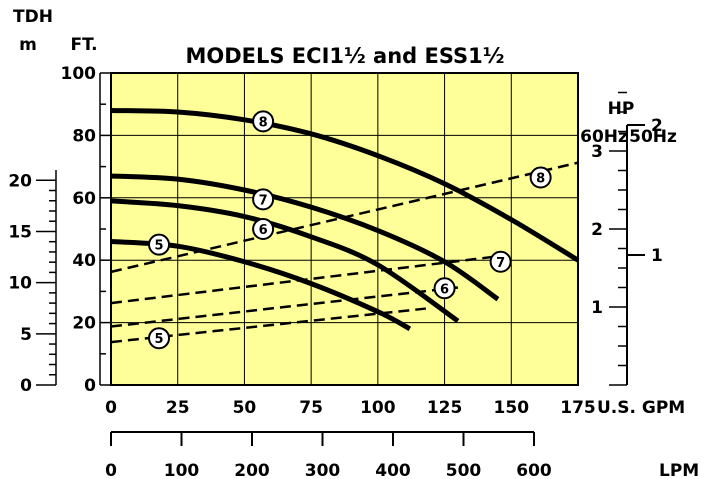 This screenshot has height=479, width=715. I want to click on ft-tick-label: 100, so click(79, 74).